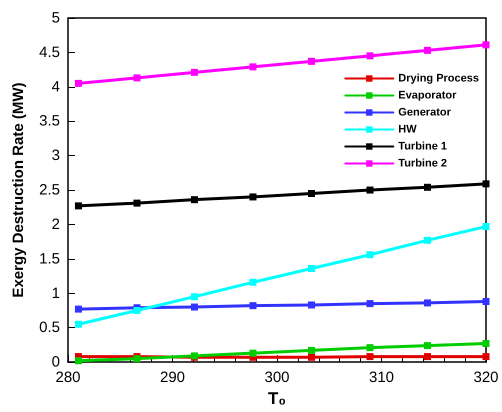 This screenshot has width=502, height=412. What do you see at coordinates (49, 327) in the screenshot?
I see `y-tick-label: 0.5` at bounding box center [49, 327].